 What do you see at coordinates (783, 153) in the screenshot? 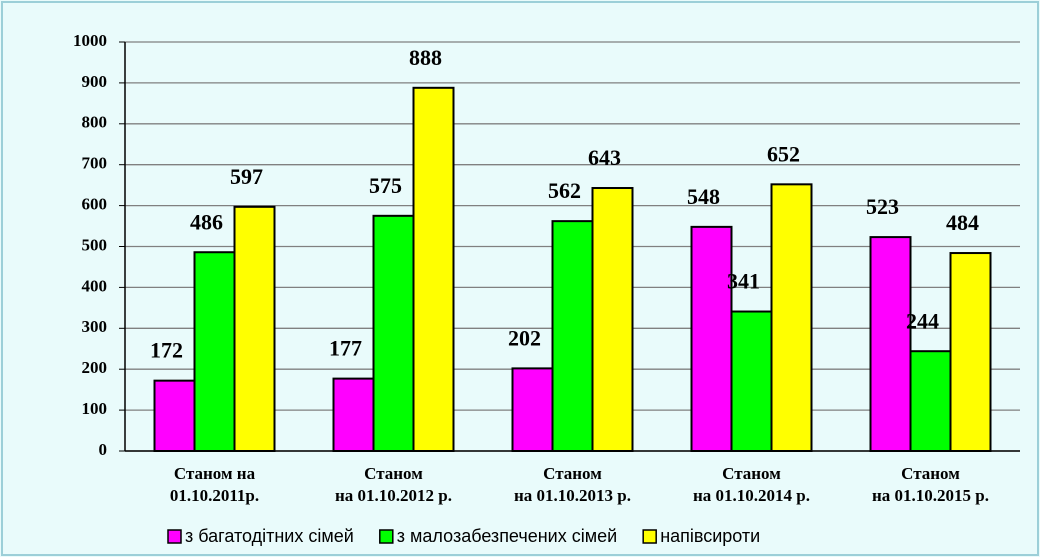
I see `data-label: 652` at bounding box center [783, 153].